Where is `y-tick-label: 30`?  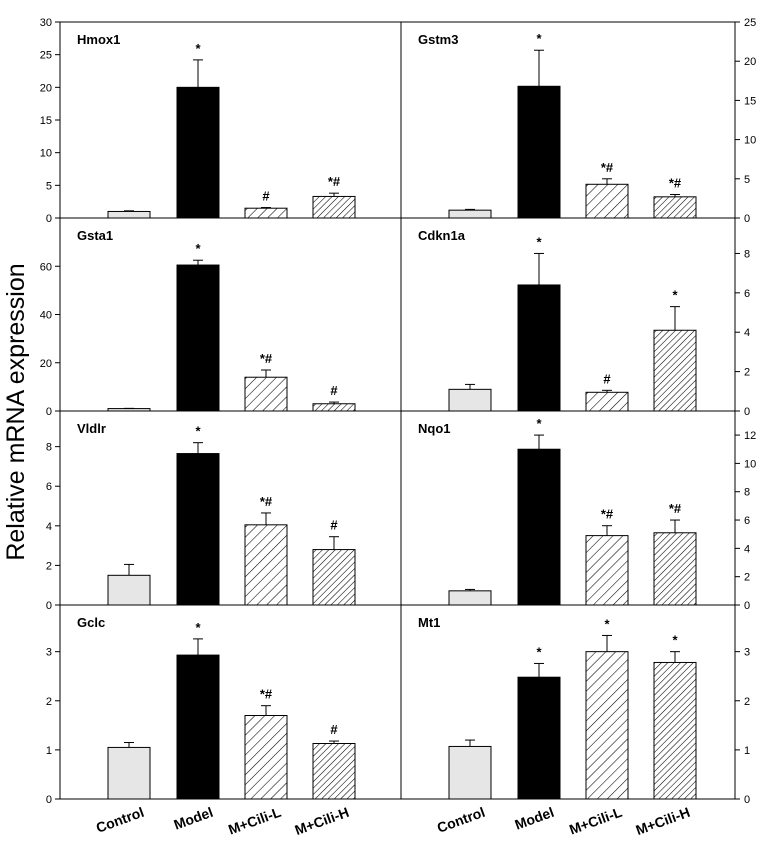
y-tick-label: 30 is located at coordinates (46, 23).